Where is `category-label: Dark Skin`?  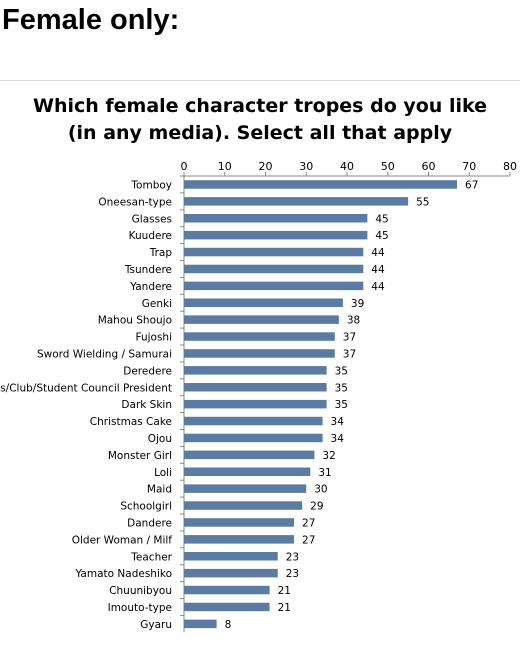
category-label: Dark Skin is located at coordinates (146, 405).